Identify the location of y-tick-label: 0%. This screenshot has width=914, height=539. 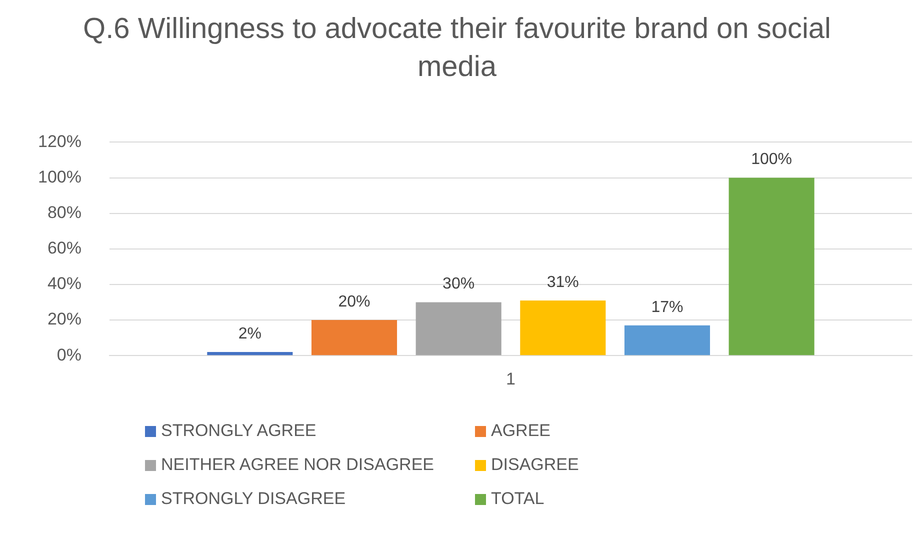
(69, 354).